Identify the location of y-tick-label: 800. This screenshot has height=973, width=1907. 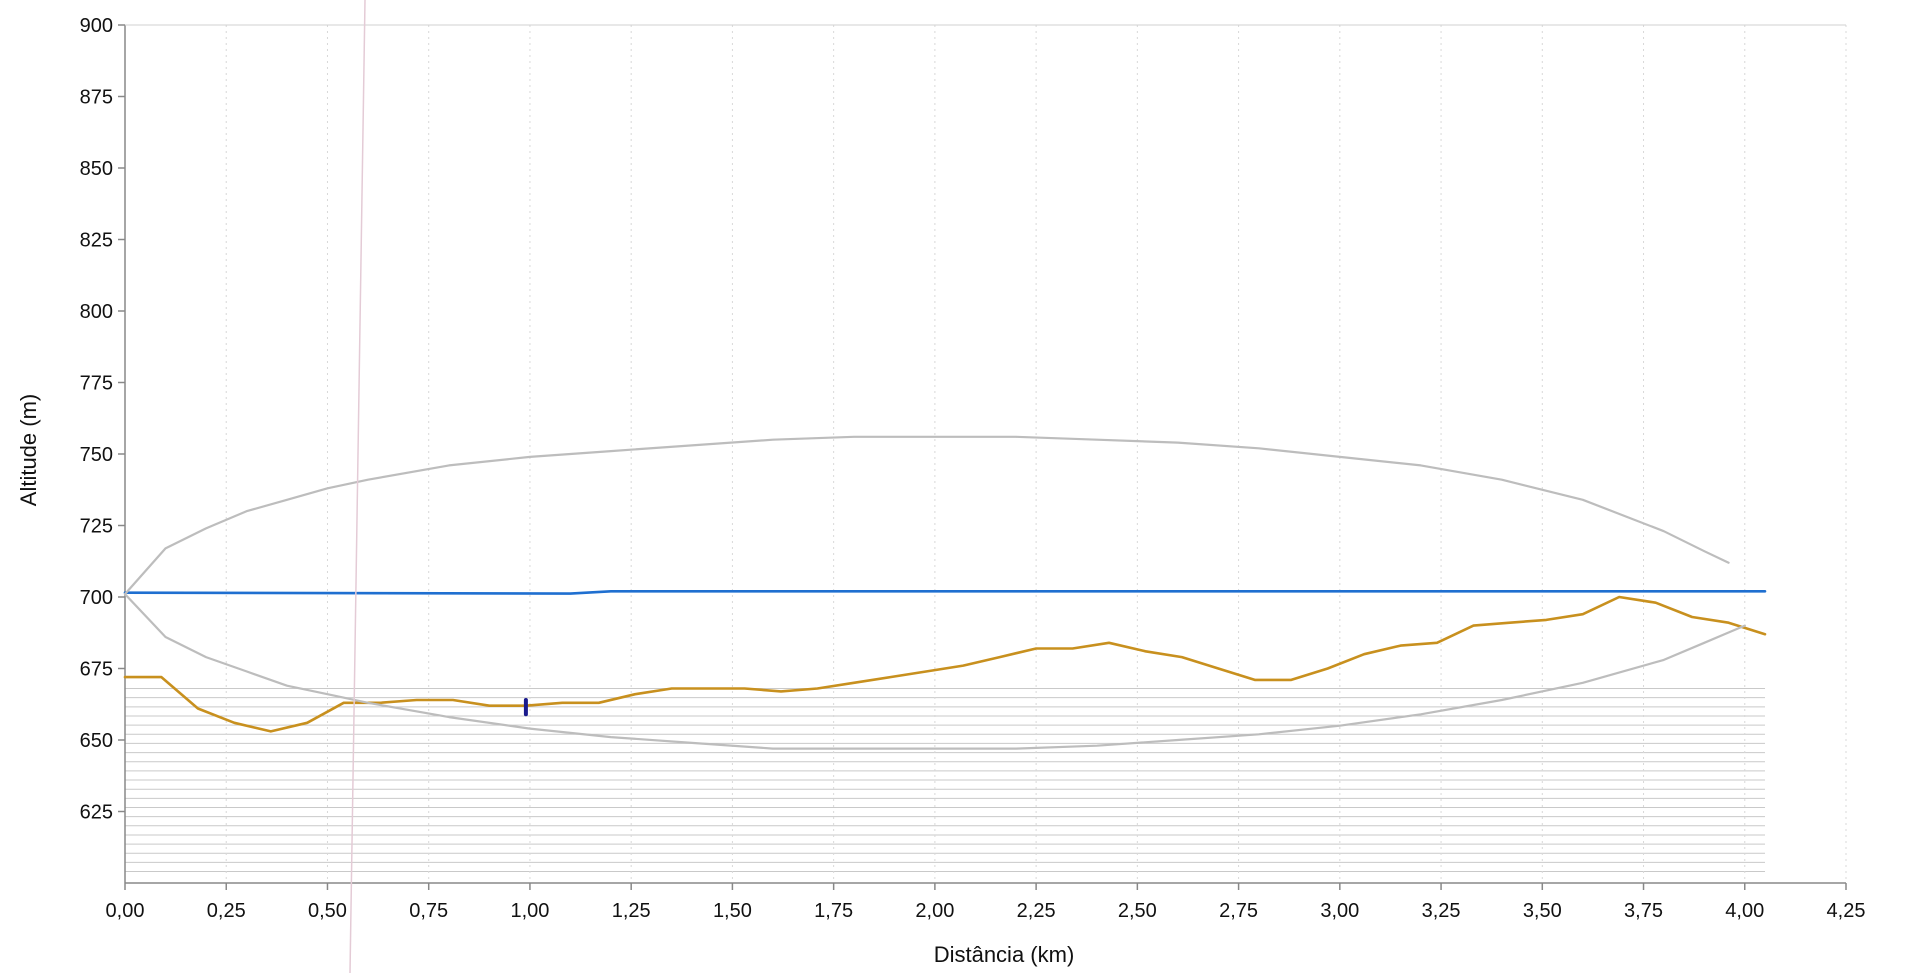
(96, 312).